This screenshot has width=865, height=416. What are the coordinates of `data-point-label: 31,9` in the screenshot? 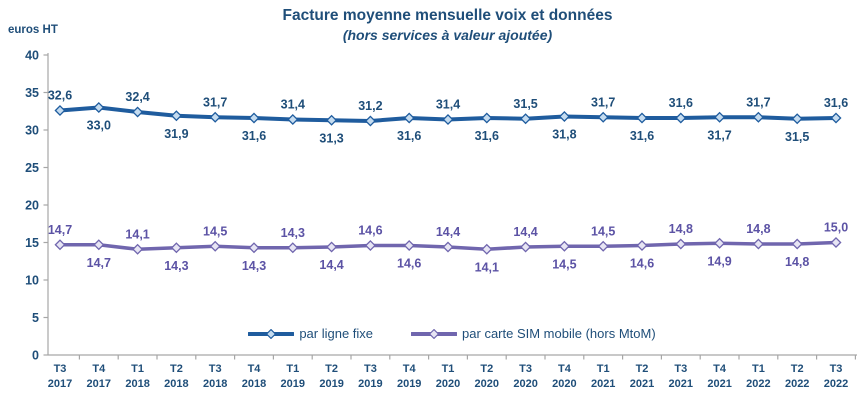 It's located at (176, 134).